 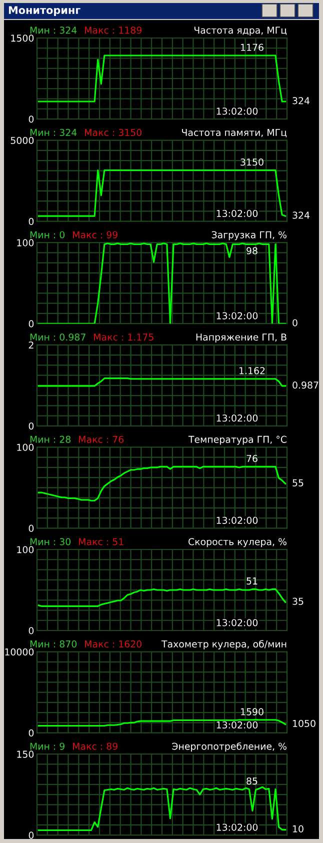 I want to click on text: Мин : 0, so click(x=47, y=234).